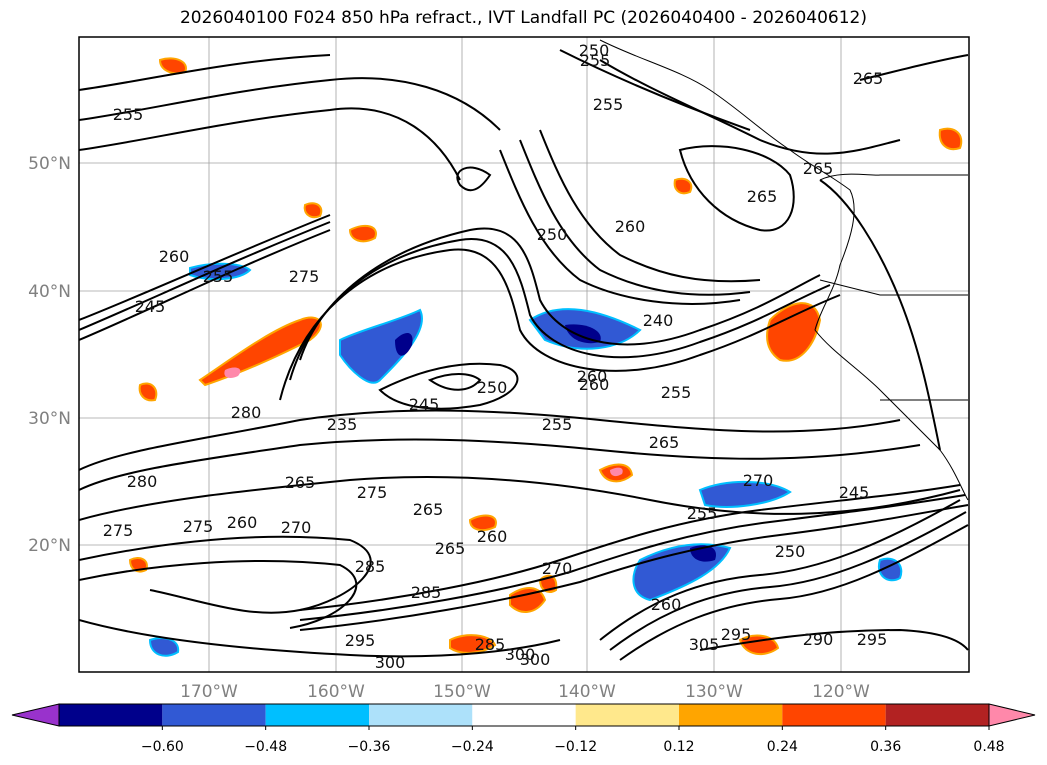  I want to click on lon-tick-label: 120°W, so click(841, 692).